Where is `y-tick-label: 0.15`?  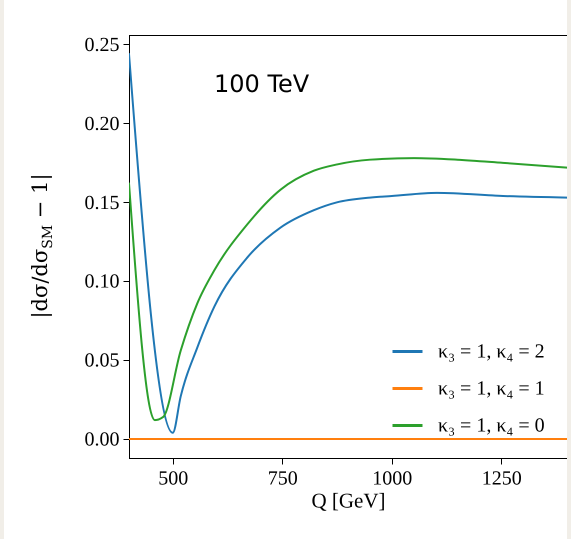
y-tick-label: 0.15 is located at coordinates (102, 203).